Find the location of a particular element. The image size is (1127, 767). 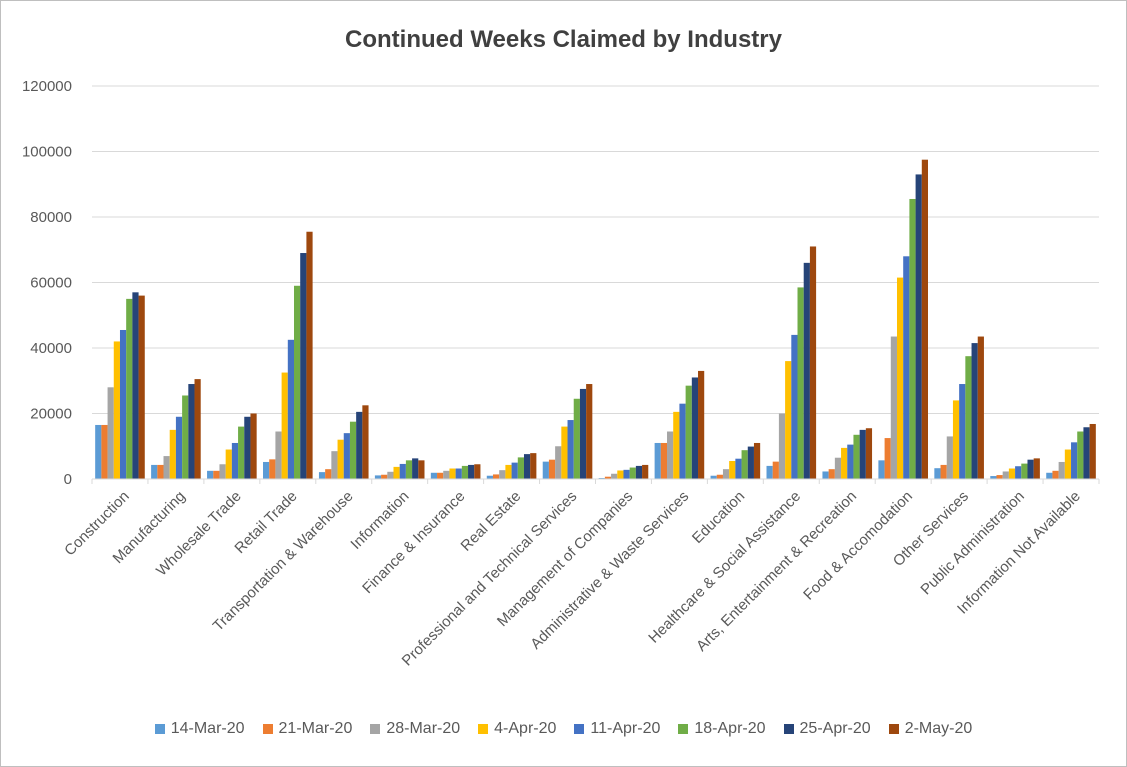

legend-item: 25-Apr-20 is located at coordinates (827, 729).